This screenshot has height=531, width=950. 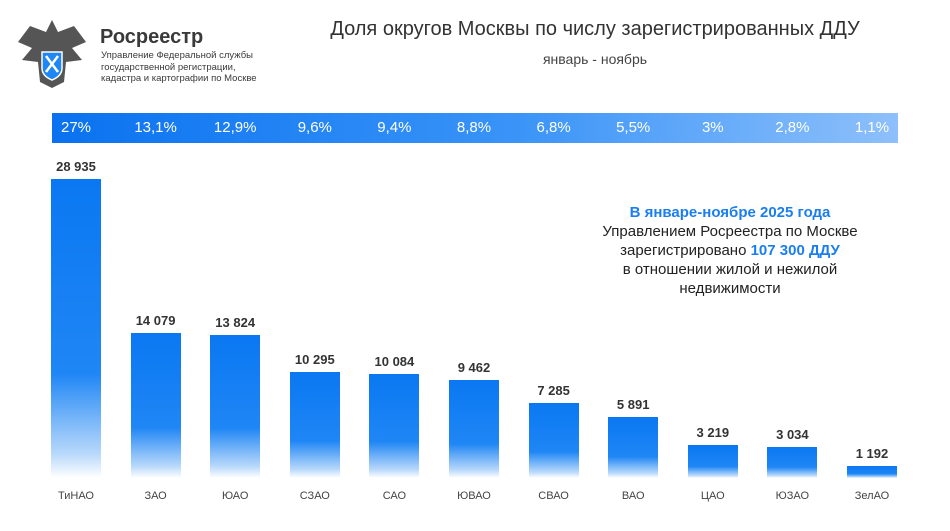 What do you see at coordinates (872, 453) in the screenshot?
I see `data-label: 1 192` at bounding box center [872, 453].